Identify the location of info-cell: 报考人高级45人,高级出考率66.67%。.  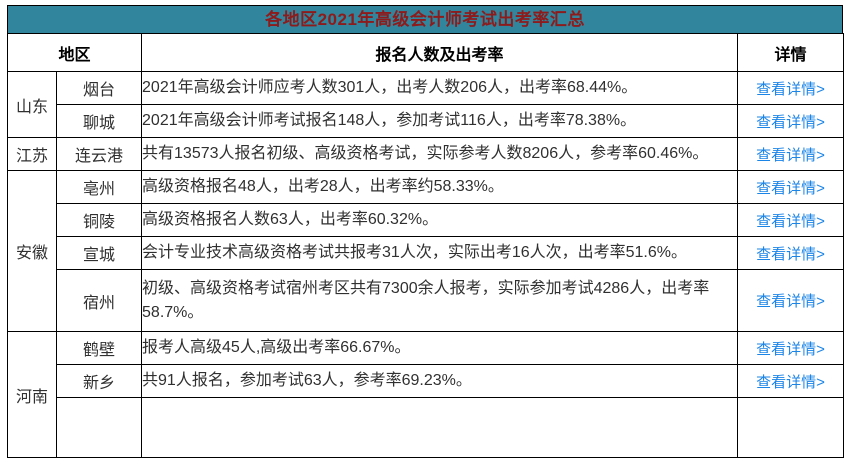
(440, 348).